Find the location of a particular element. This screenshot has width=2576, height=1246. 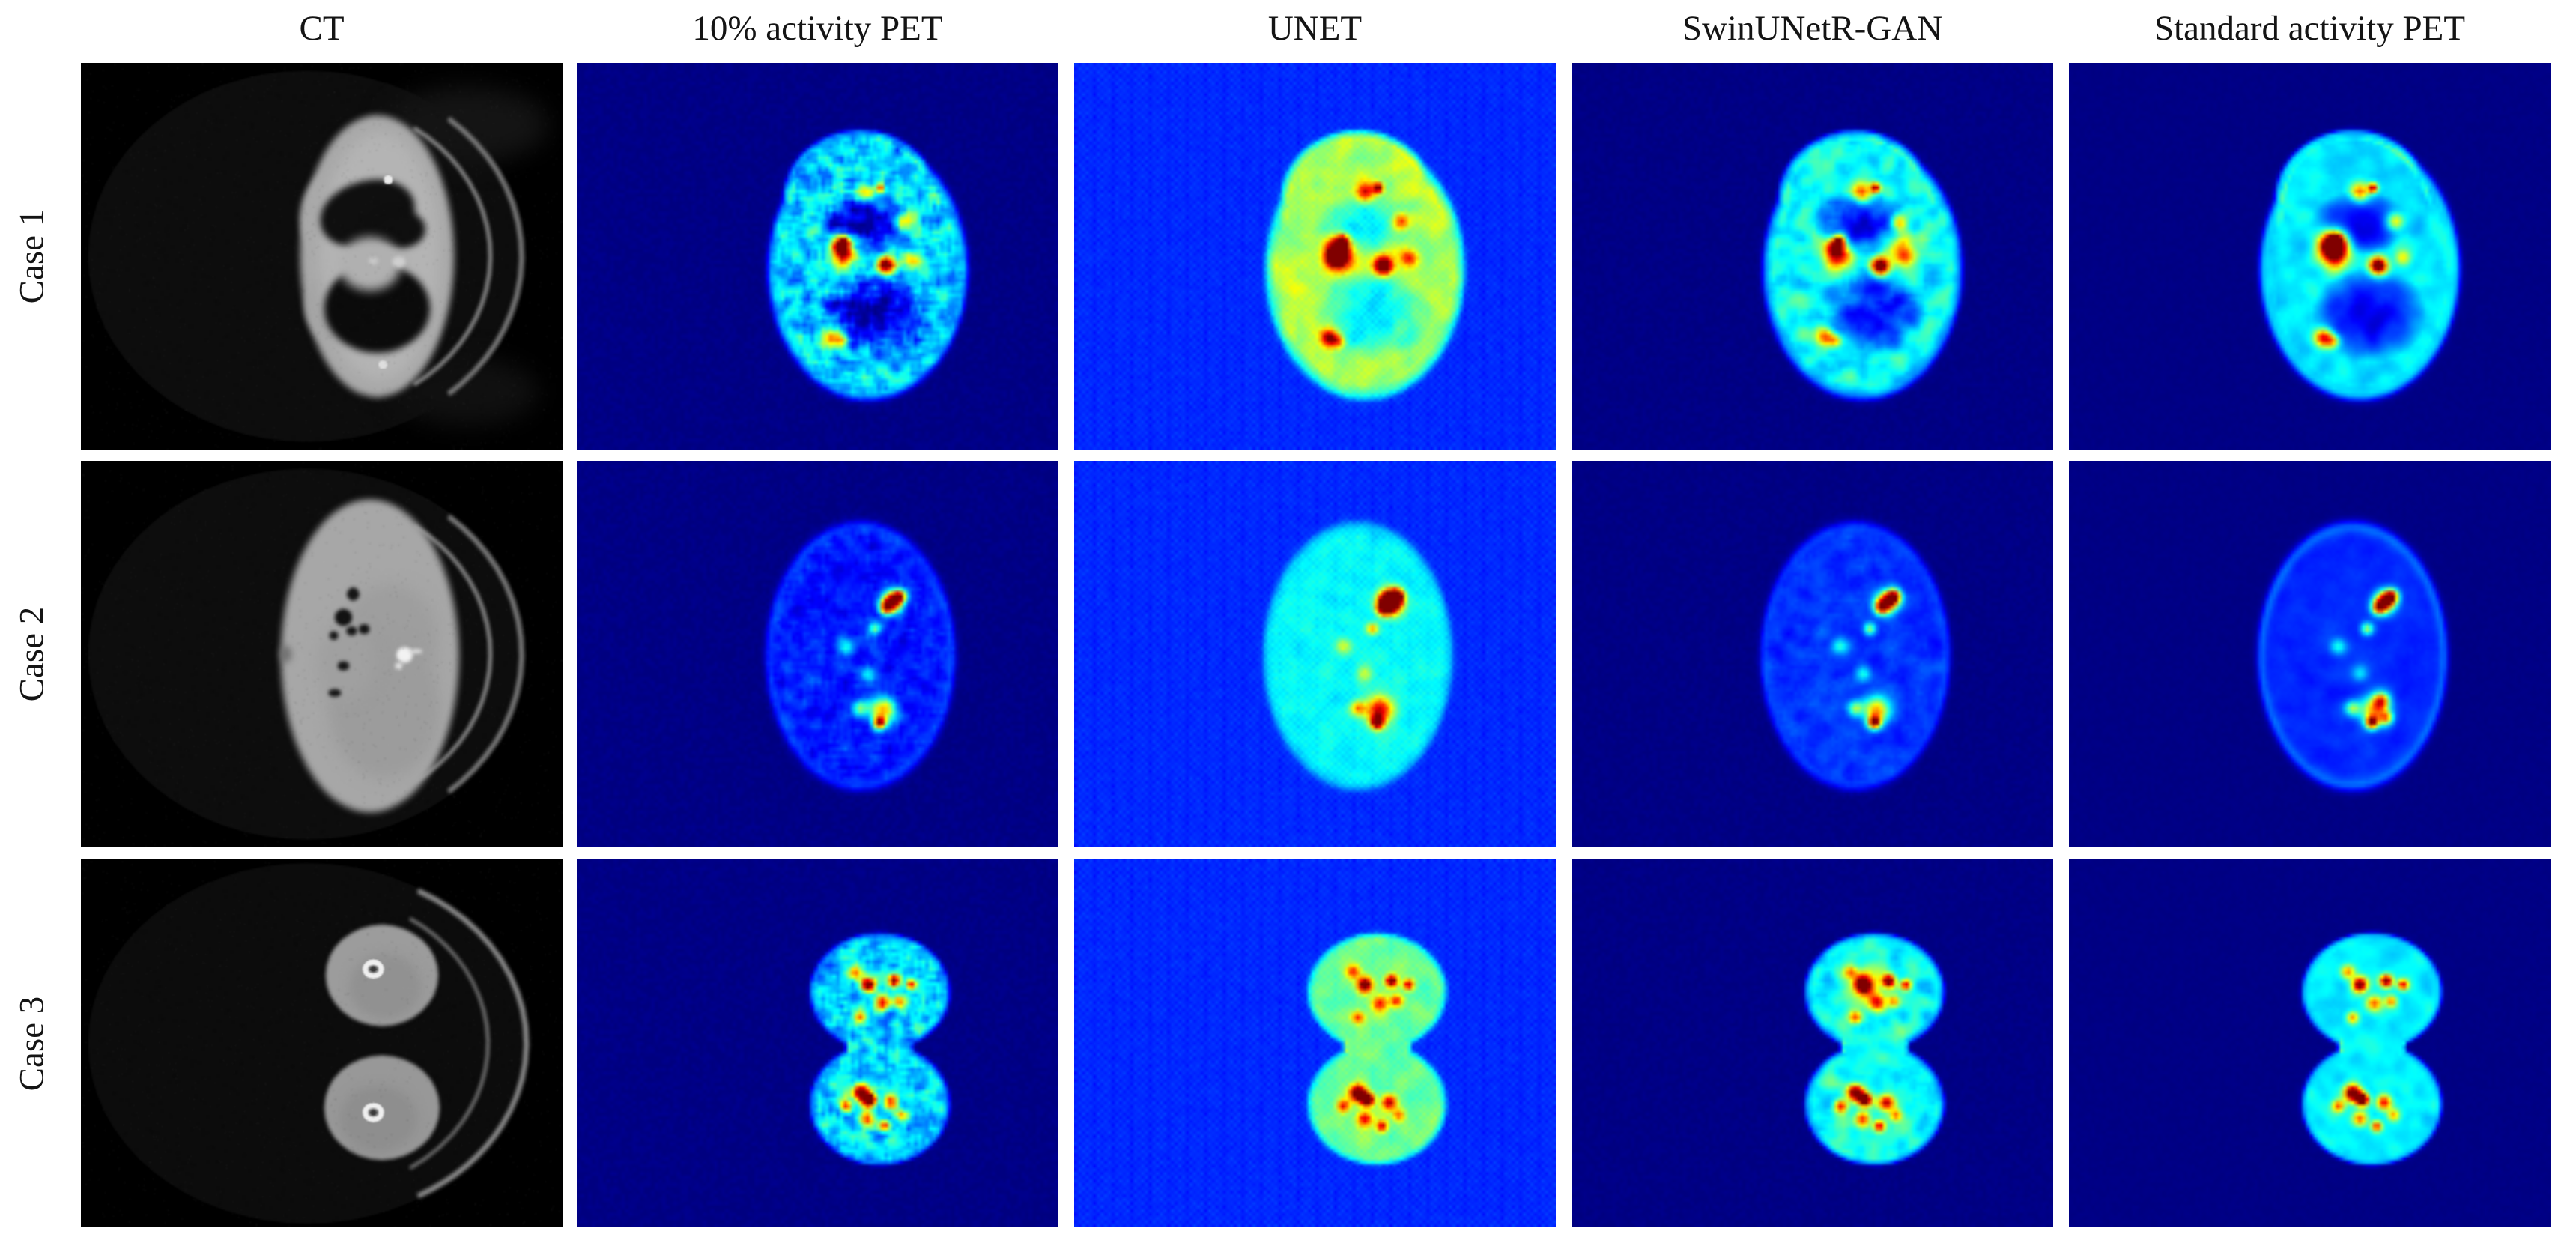

cell-case3-swinunetr-gan is located at coordinates (1813, 1043).